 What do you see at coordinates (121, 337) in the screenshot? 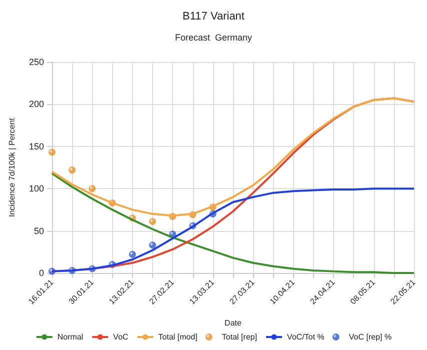
I see `legend-label: VoC` at bounding box center [121, 337].